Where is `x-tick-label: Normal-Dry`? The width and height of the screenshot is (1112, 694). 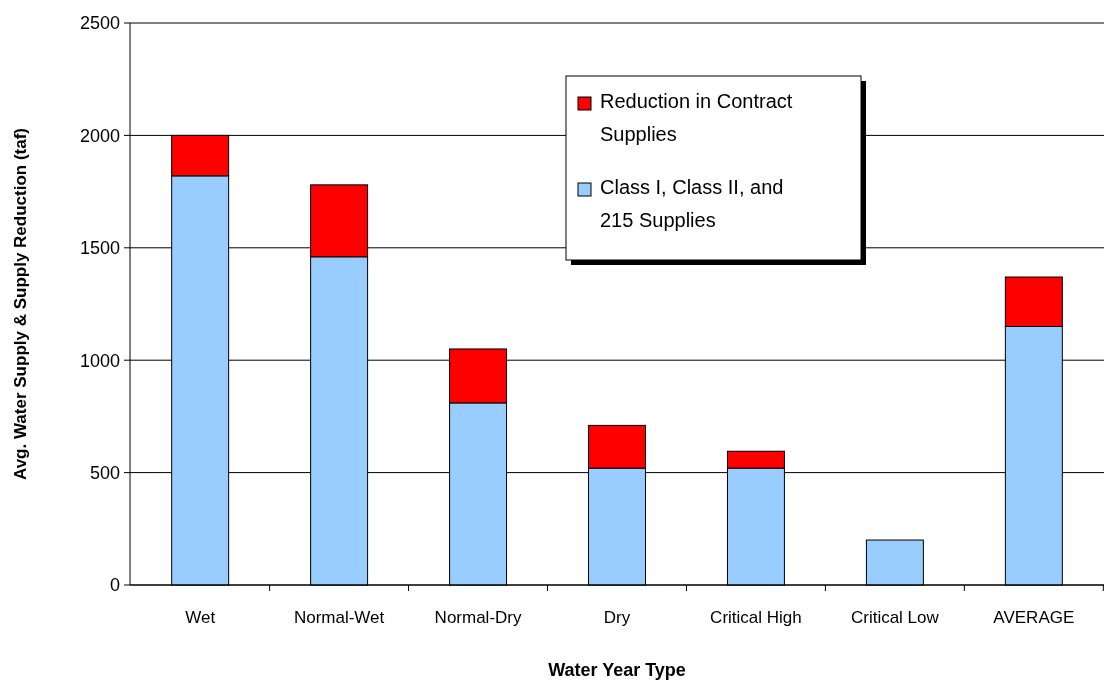
x-tick-label: Normal-Dry is located at coordinates (478, 617).